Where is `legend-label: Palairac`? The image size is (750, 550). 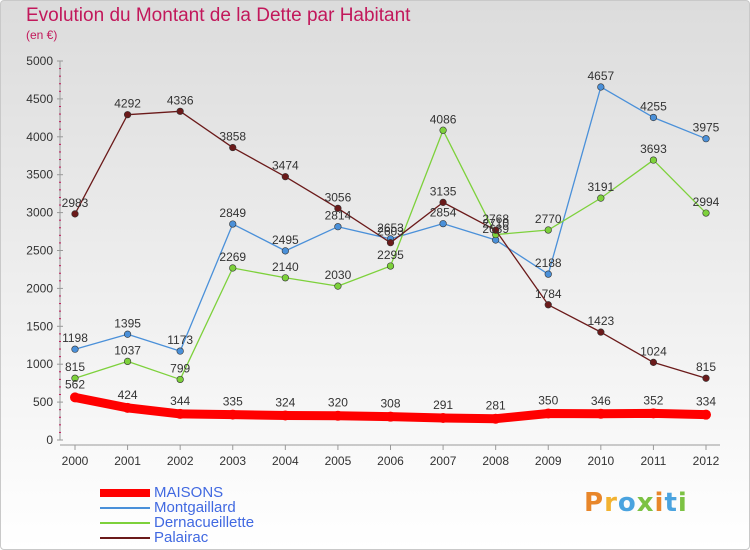
legend-label: Palairac is located at coordinates (181, 537).